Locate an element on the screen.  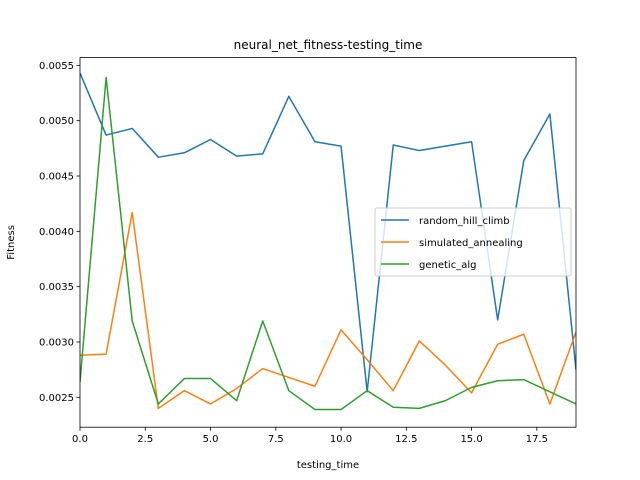
x-tick-label: 15.0 is located at coordinates (471, 439).